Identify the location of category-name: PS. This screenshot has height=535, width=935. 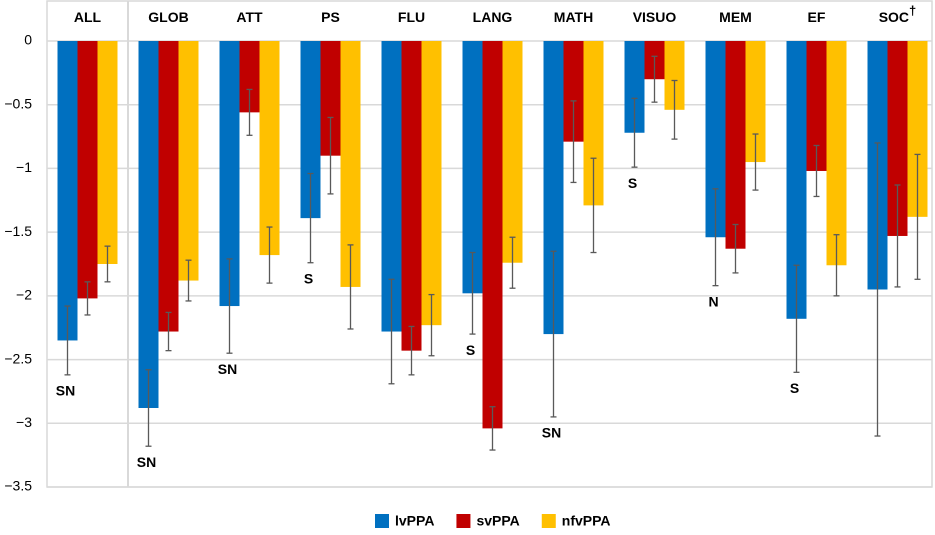
(330, 17).